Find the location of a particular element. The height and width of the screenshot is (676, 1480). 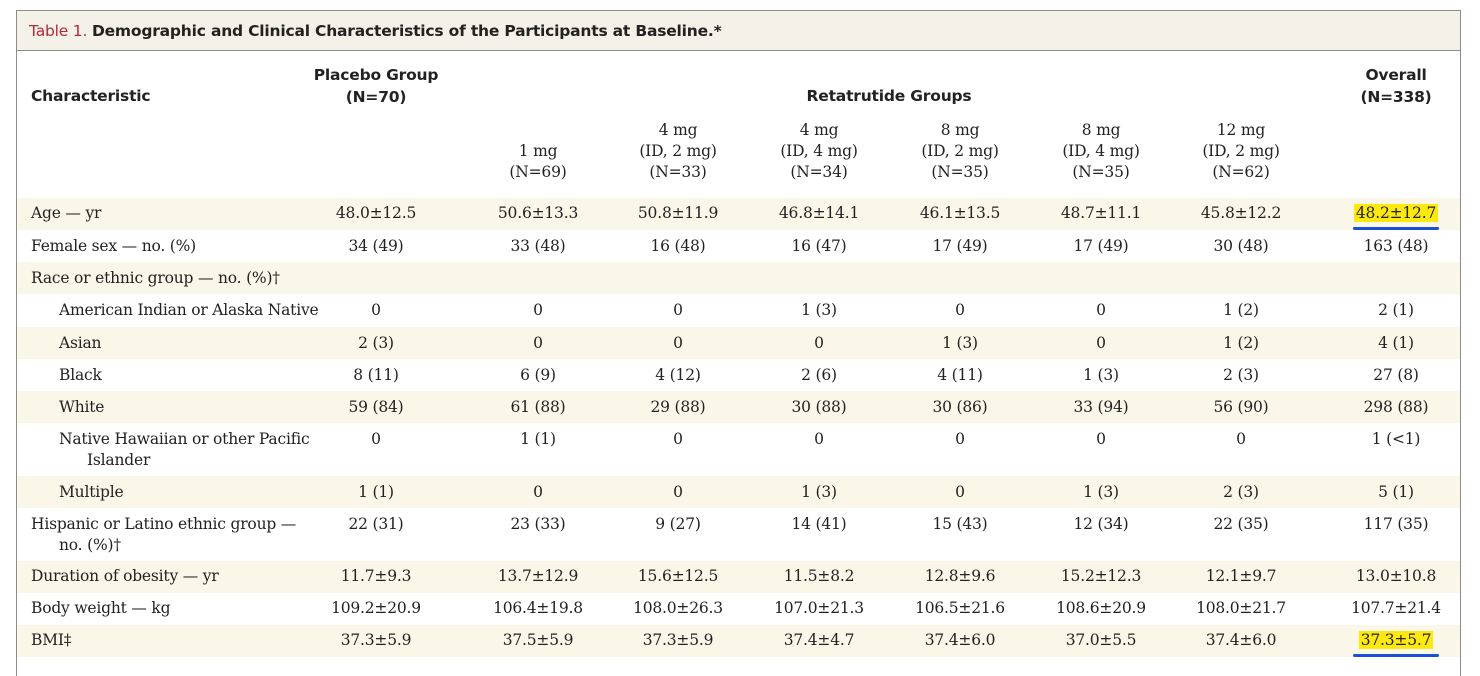

cell-overall: 1 (<1) is located at coordinates (1396, 439).